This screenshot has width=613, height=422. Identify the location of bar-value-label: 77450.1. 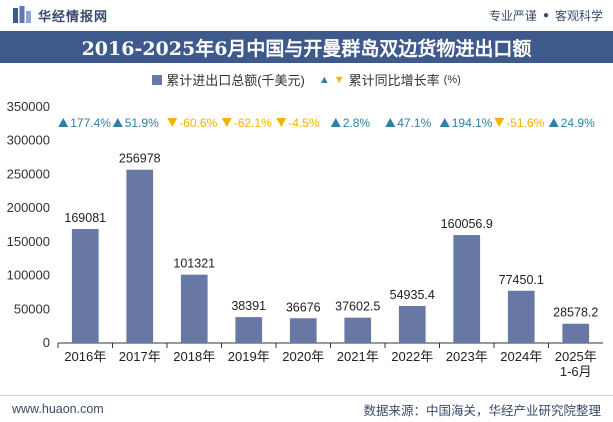
(521, 280).